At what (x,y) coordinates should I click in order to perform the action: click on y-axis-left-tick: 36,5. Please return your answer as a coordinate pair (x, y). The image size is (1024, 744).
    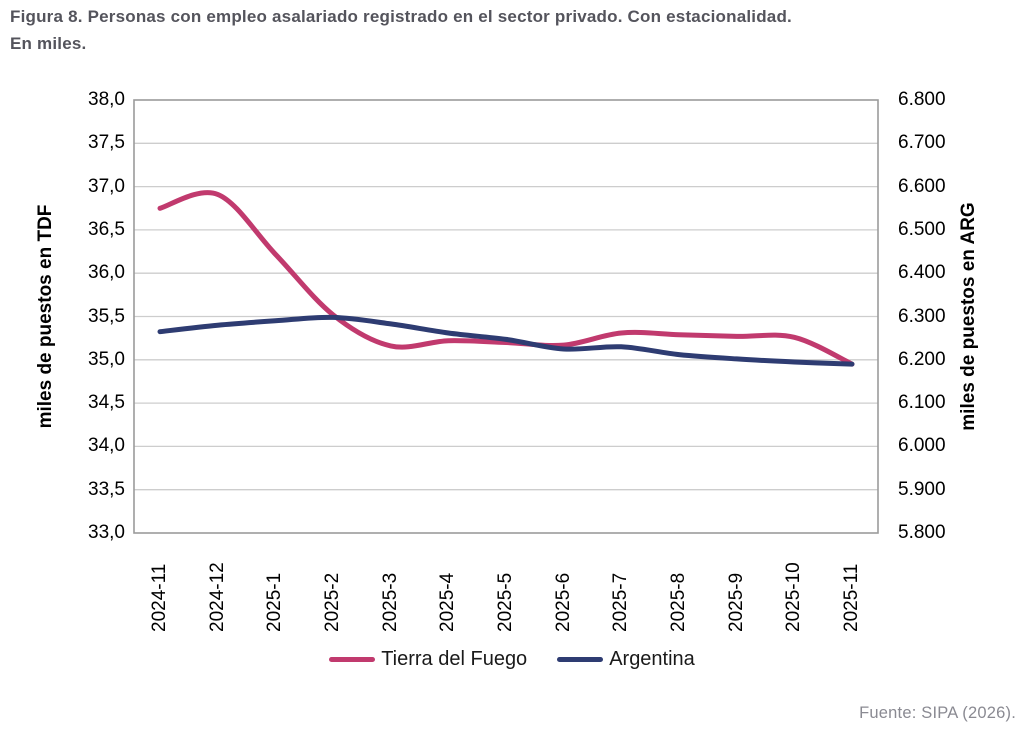
    Looking at the image, I should click on (106, 229).